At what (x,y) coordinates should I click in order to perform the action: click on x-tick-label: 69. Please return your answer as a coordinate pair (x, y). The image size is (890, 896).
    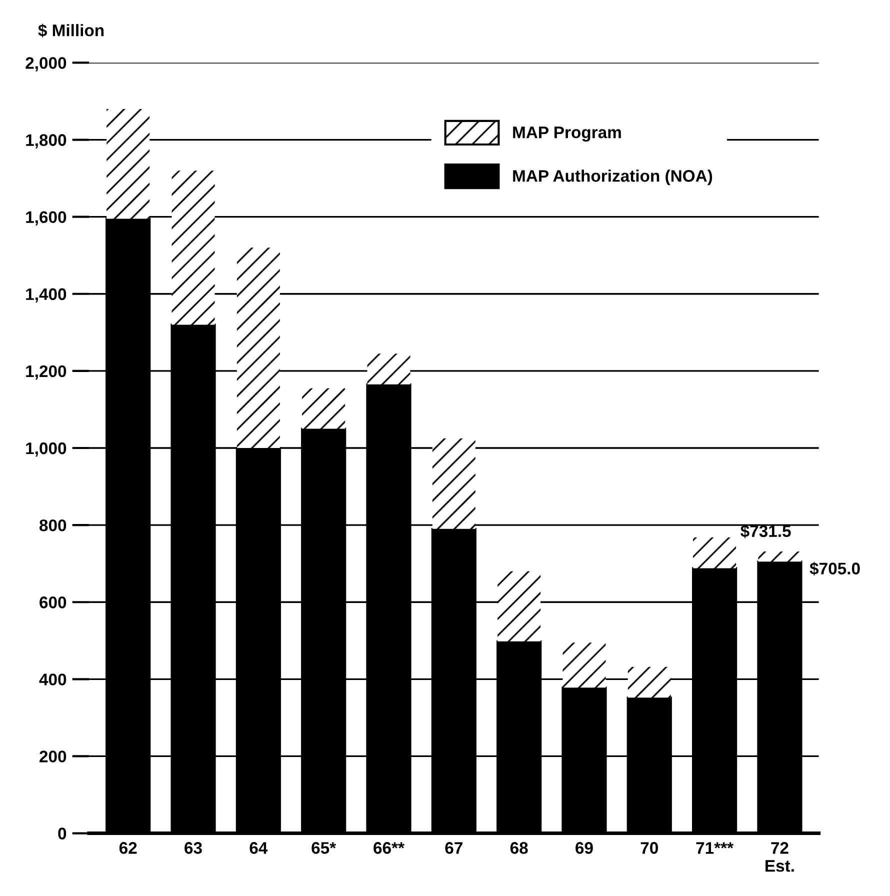
    Looking at the image, I should click on (584, 848).